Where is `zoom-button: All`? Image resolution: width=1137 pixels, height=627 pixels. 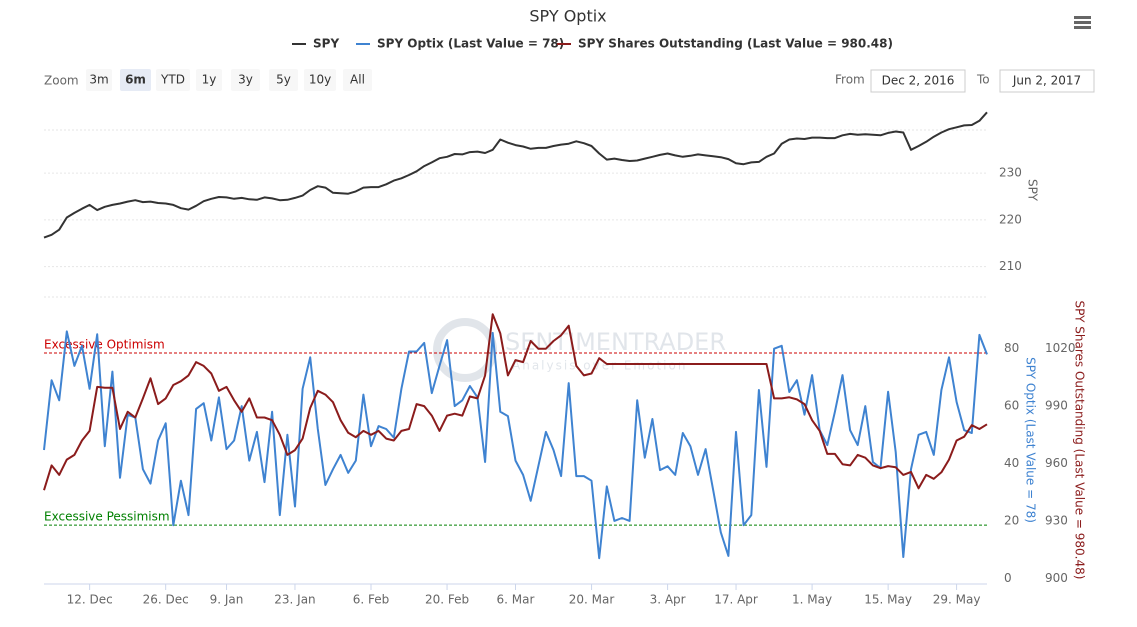
zoom-button: All is located at coordinates (357, 80).